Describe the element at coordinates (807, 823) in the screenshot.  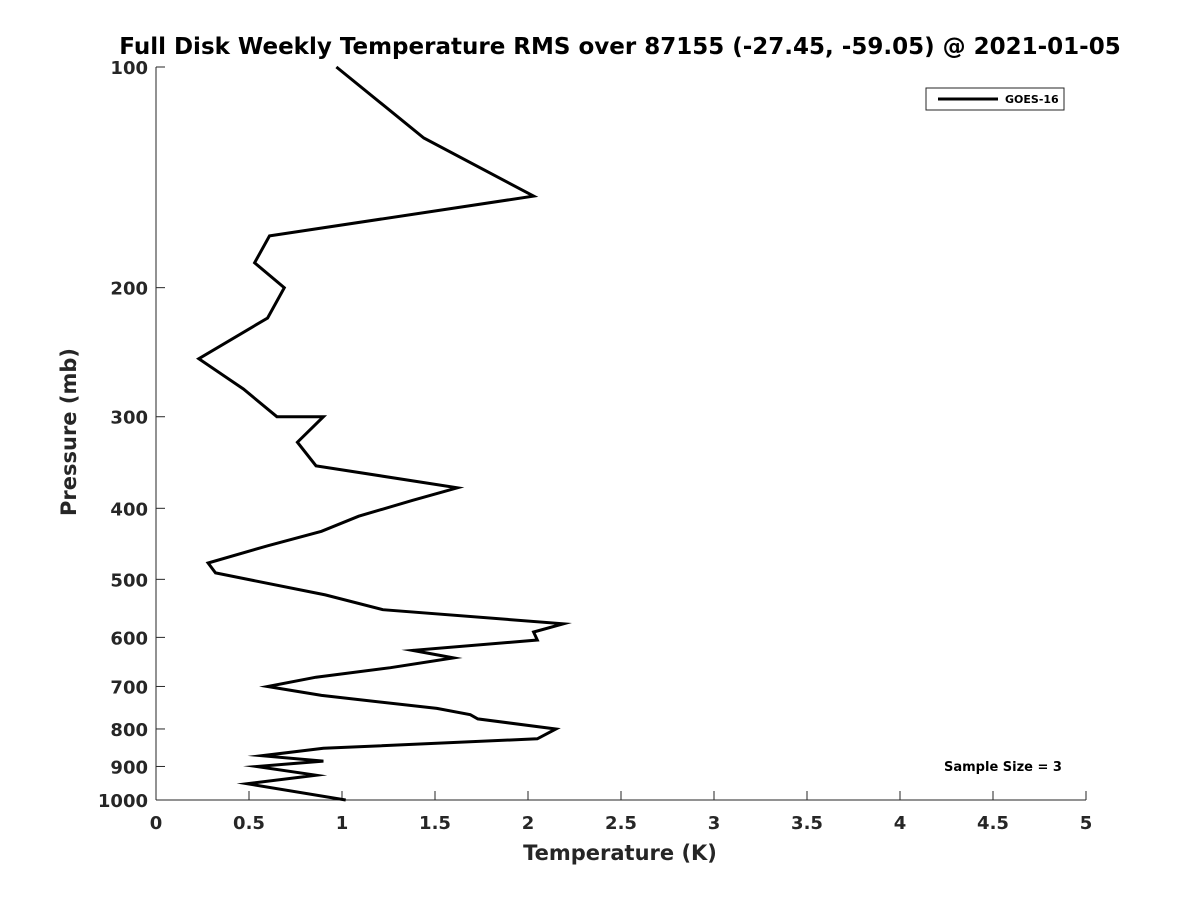
I see `x-tick-label: 3.5` at that location.